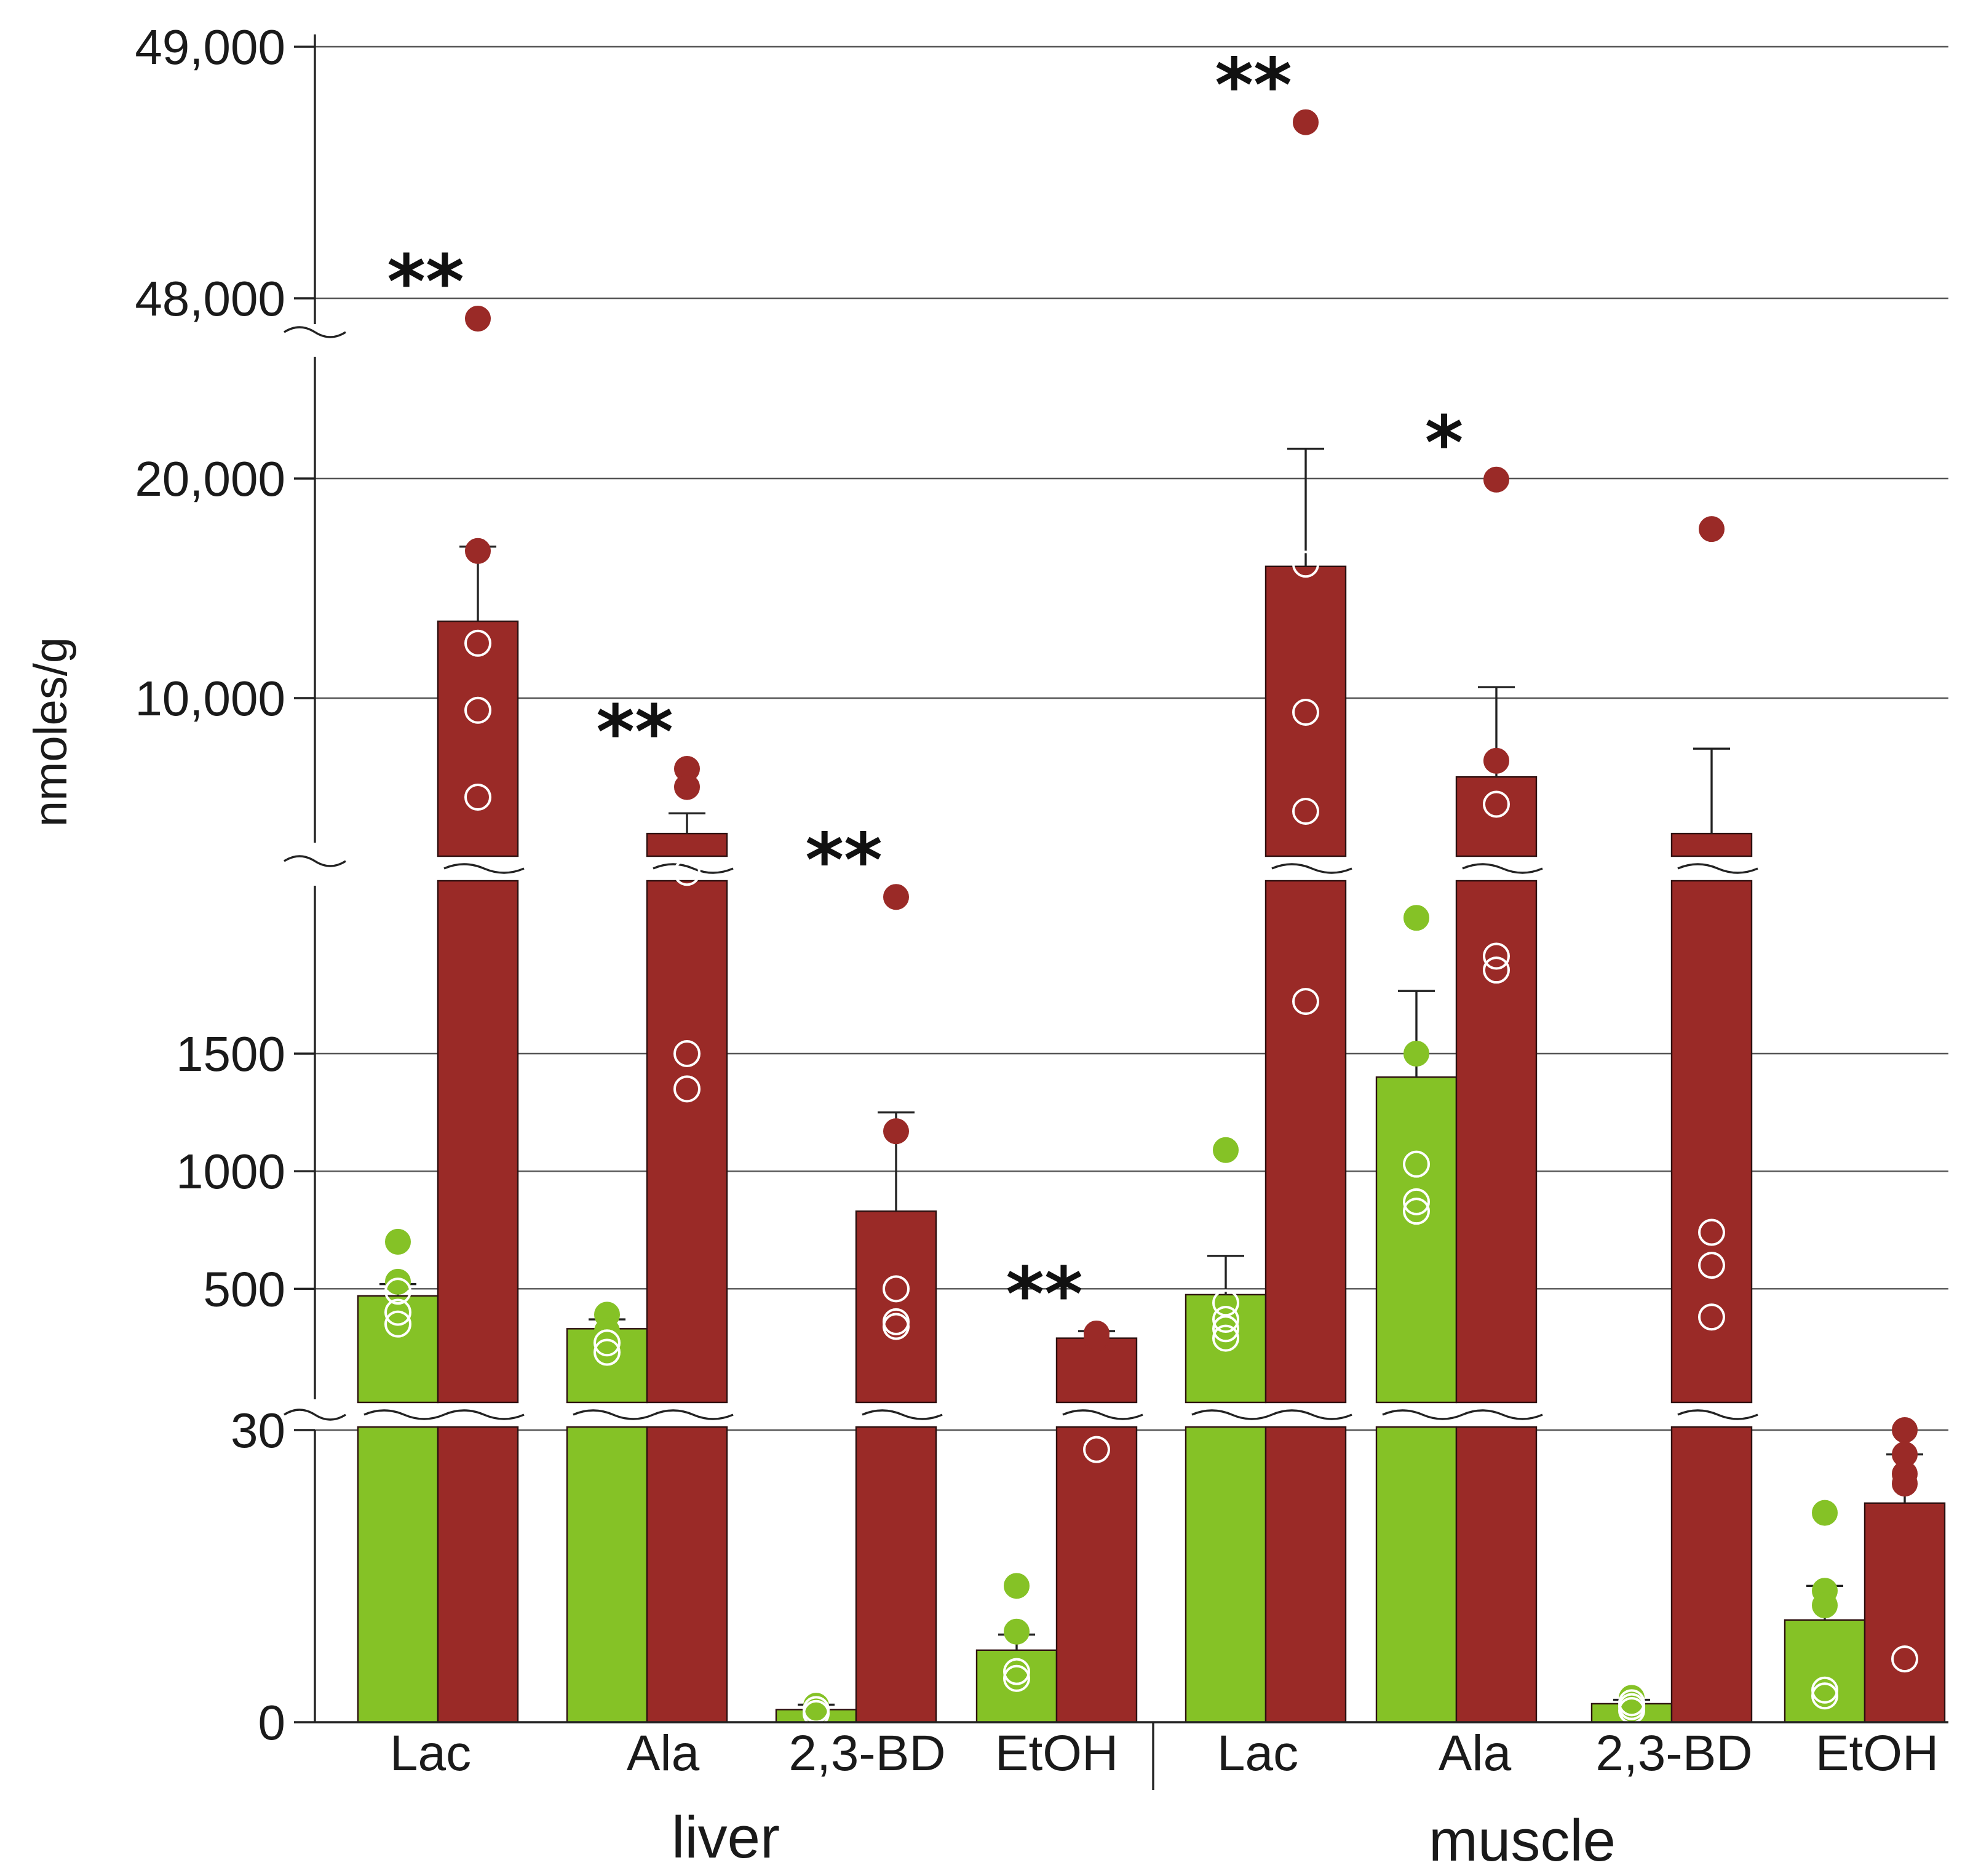 Image resolution: width=1973 pixels, height=1876 pixels. What do you see at coordinates (1257, 1753) in the screenshot?
I see `category-label-muscle-0: Lac` at bounding box center [1257, 1753].